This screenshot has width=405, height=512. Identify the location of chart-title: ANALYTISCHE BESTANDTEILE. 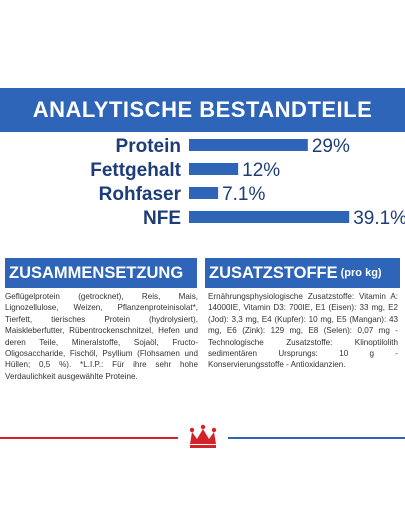
(202, 110).